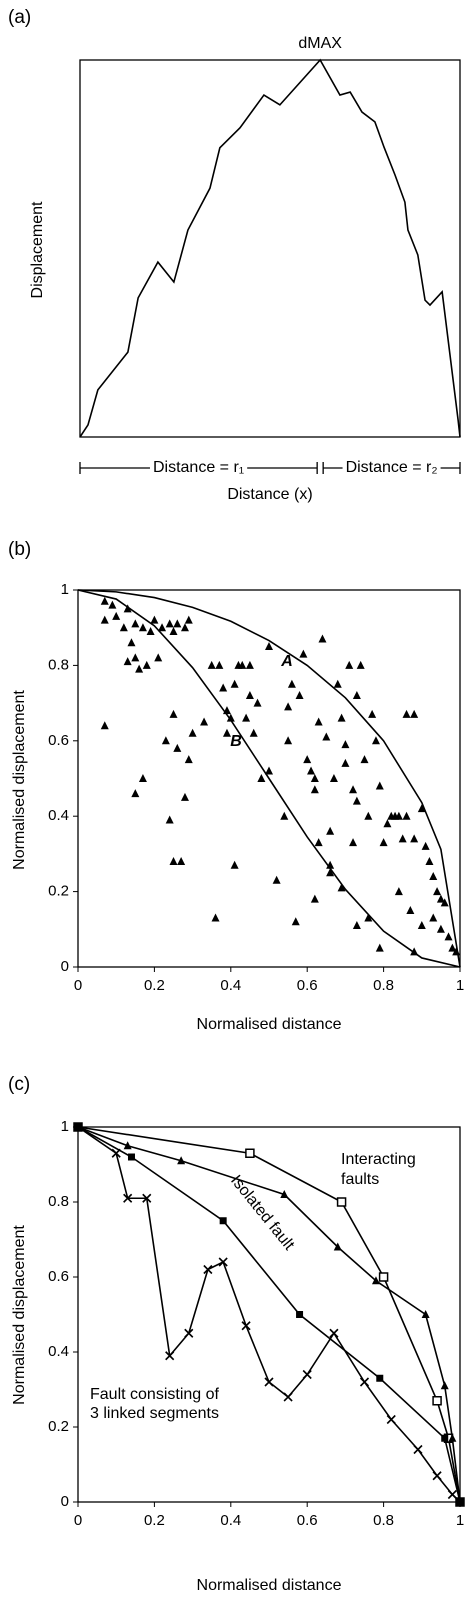 Image resolution: width=474 pixels, height=1600 pixels. I want to click on panel-label: (b), so click(19, 549).